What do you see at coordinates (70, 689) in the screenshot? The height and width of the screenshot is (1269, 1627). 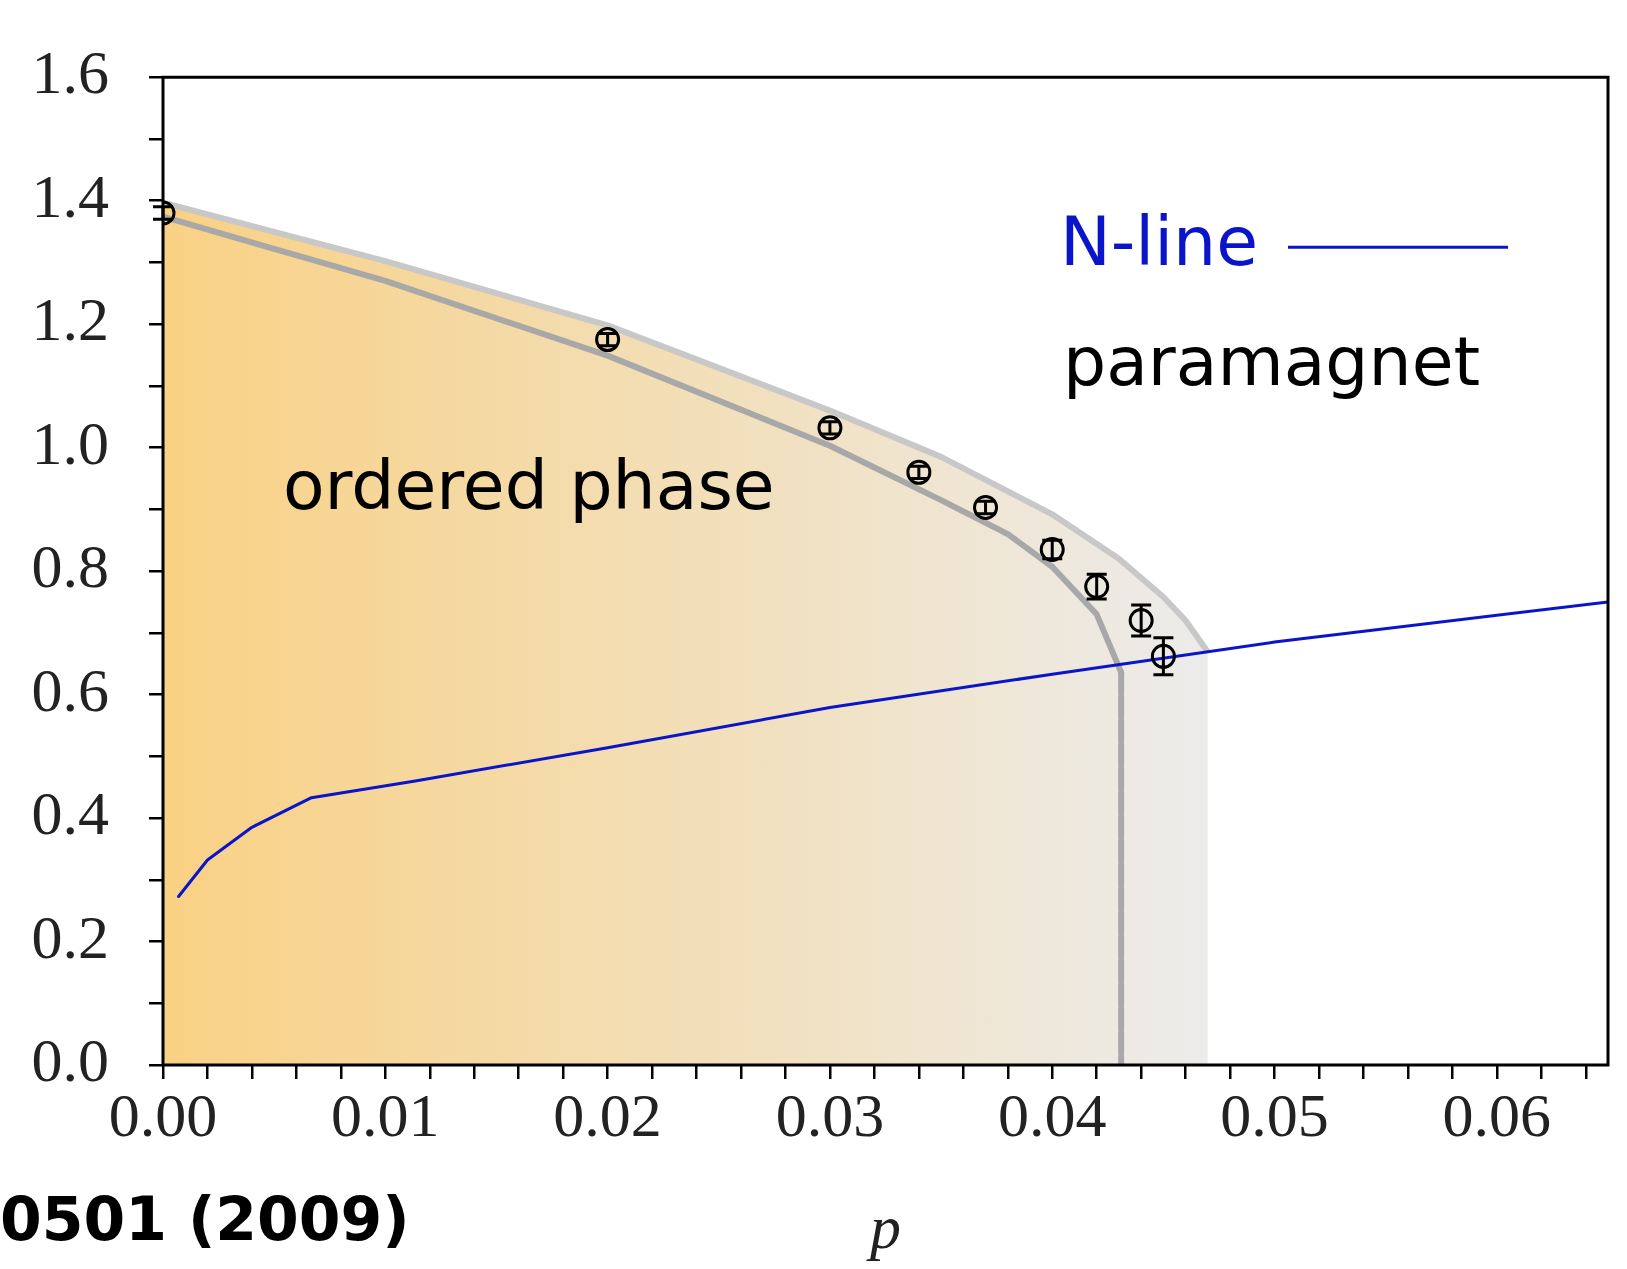 I see `y-tick-label: 0.6` at bounding box center [70, 689].